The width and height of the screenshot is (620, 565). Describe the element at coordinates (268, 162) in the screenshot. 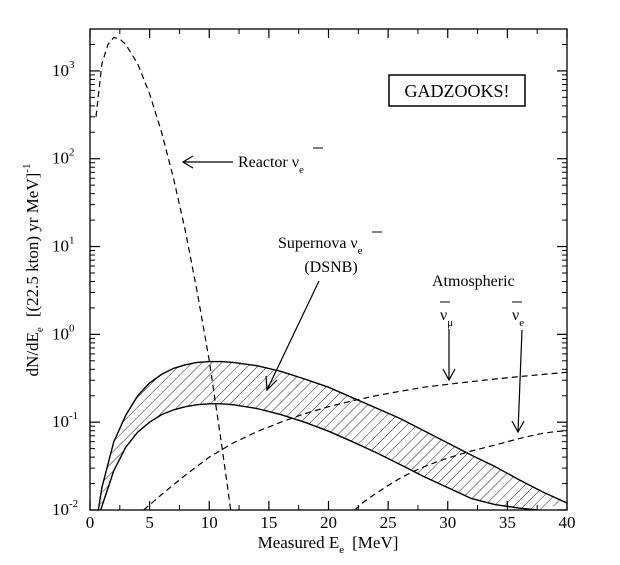

I see `reactor-label: Reactor ν` at that location.